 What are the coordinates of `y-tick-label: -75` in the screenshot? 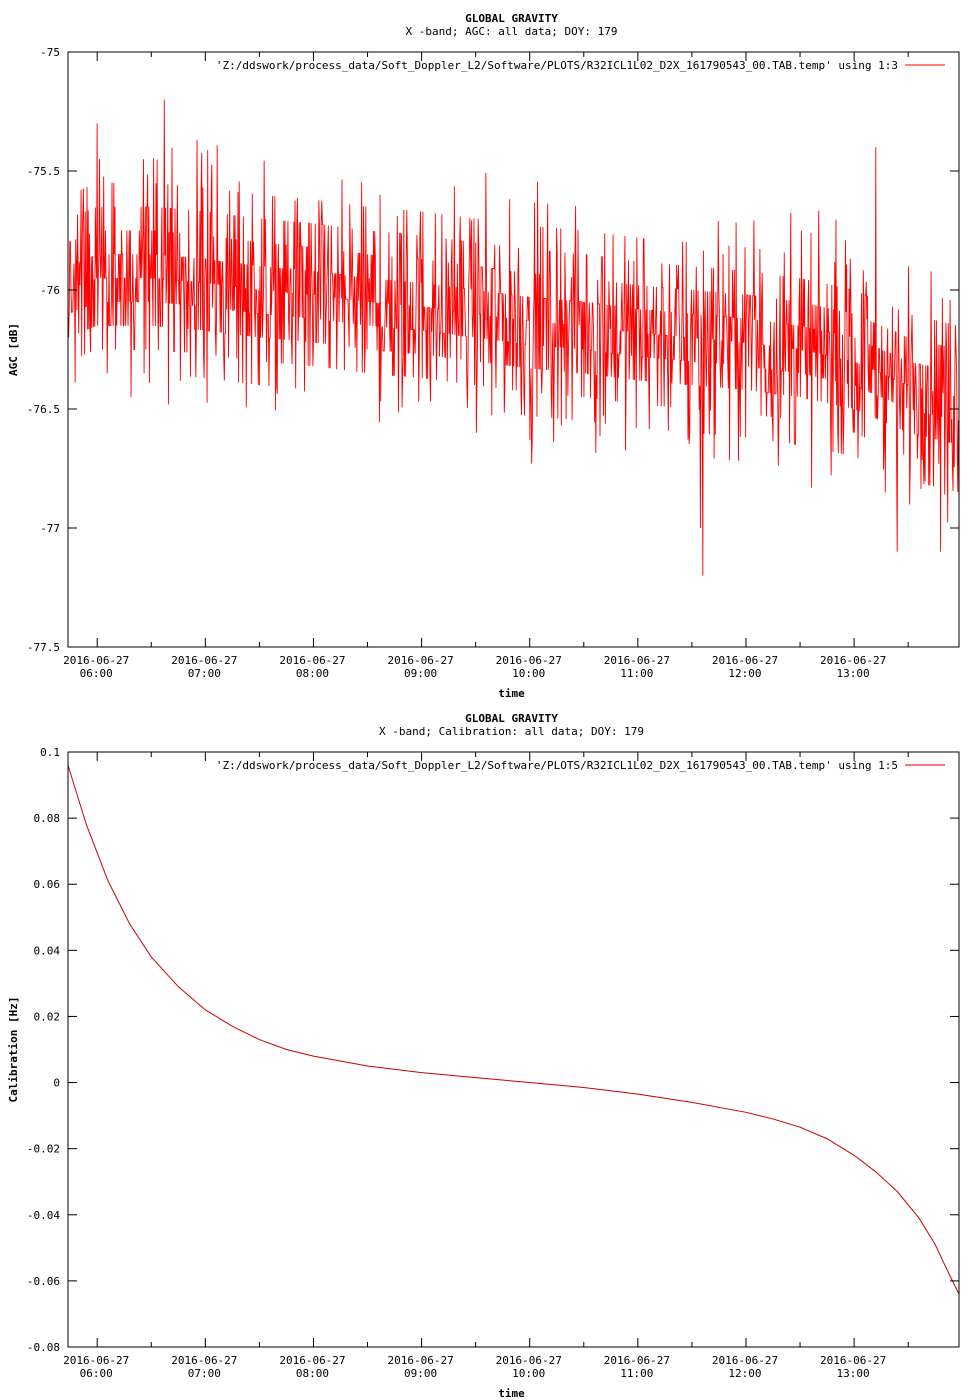 It's located at (50, 52).